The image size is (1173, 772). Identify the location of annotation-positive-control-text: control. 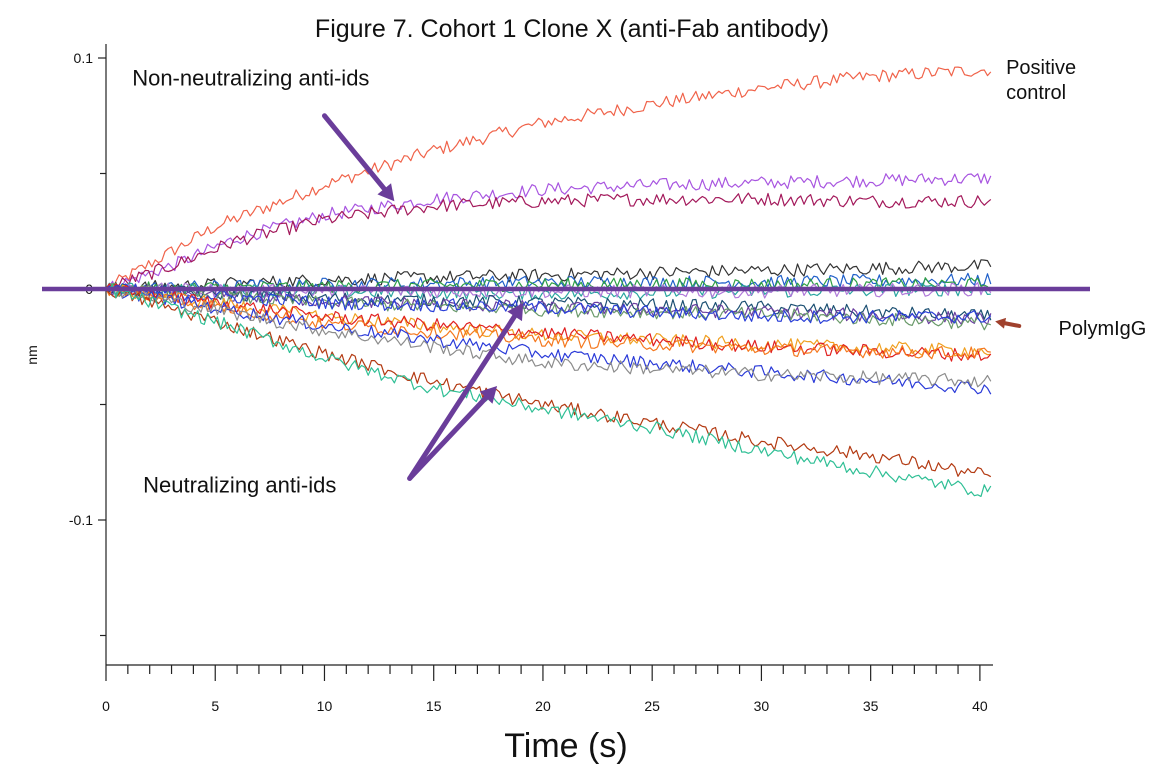
(1036, 93).